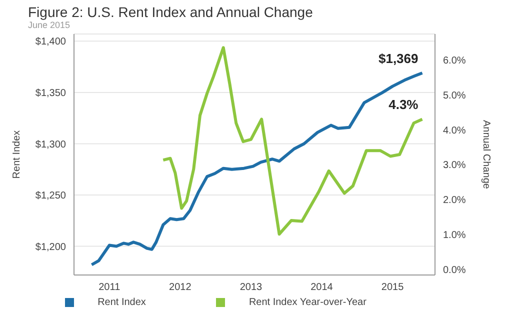  I want to click on y-axis-title: Rent Index, so click(17, 154).